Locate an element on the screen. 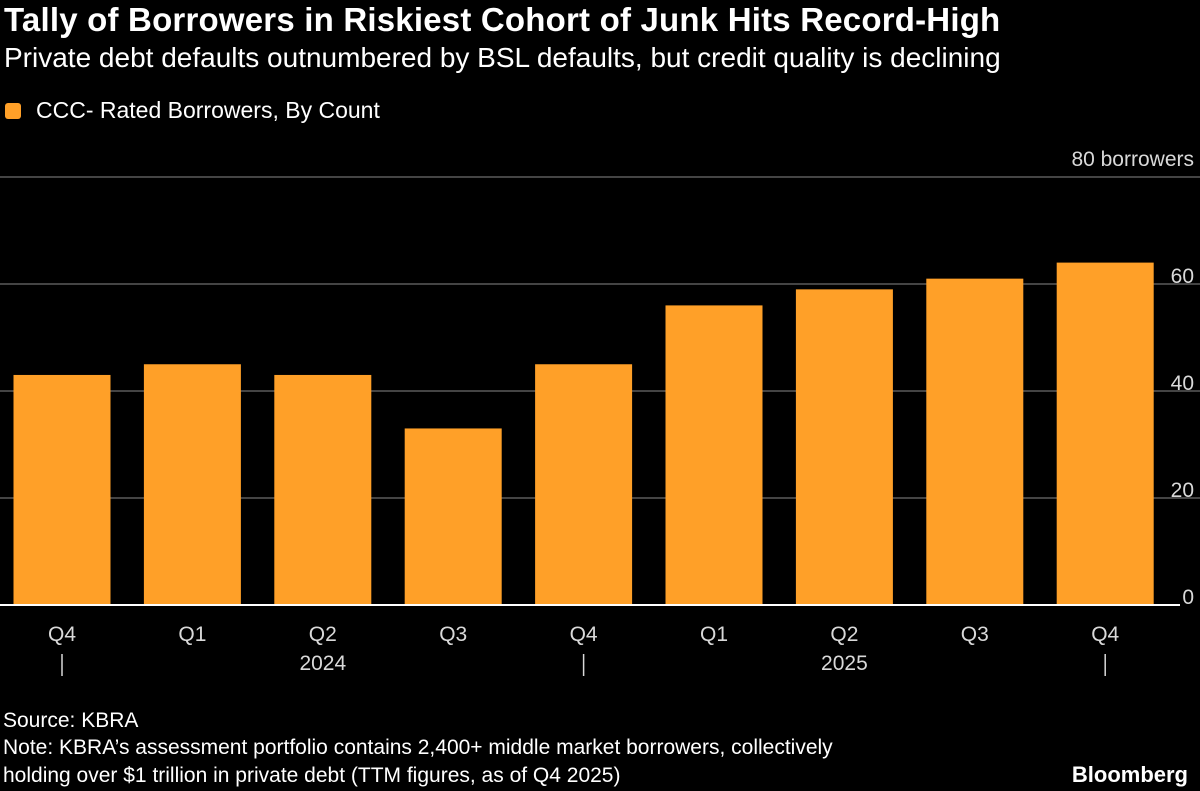  x-tick-label-5: Q1 is located at coordinates (714, 634).